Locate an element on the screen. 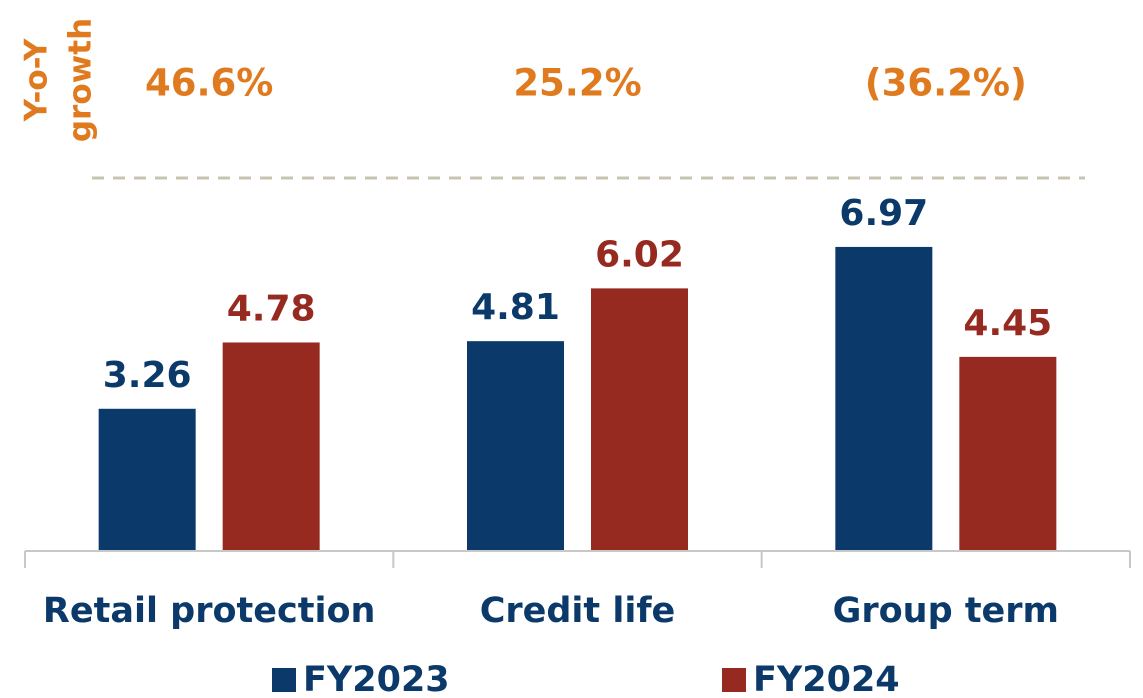 The height and width of the screenshot is (698, 1143). x-tick-label: Retail protection is located at coordinates (209, 611).